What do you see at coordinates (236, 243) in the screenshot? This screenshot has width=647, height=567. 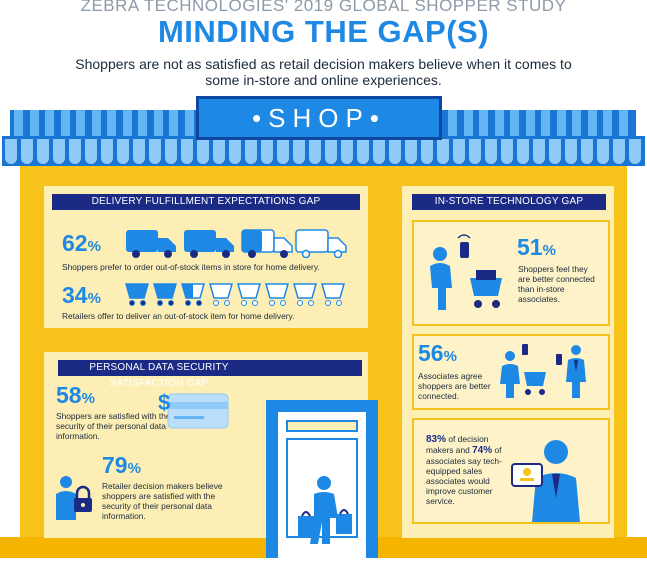 I see `delivery-trucks-icon` at bounding box center [236, 243].